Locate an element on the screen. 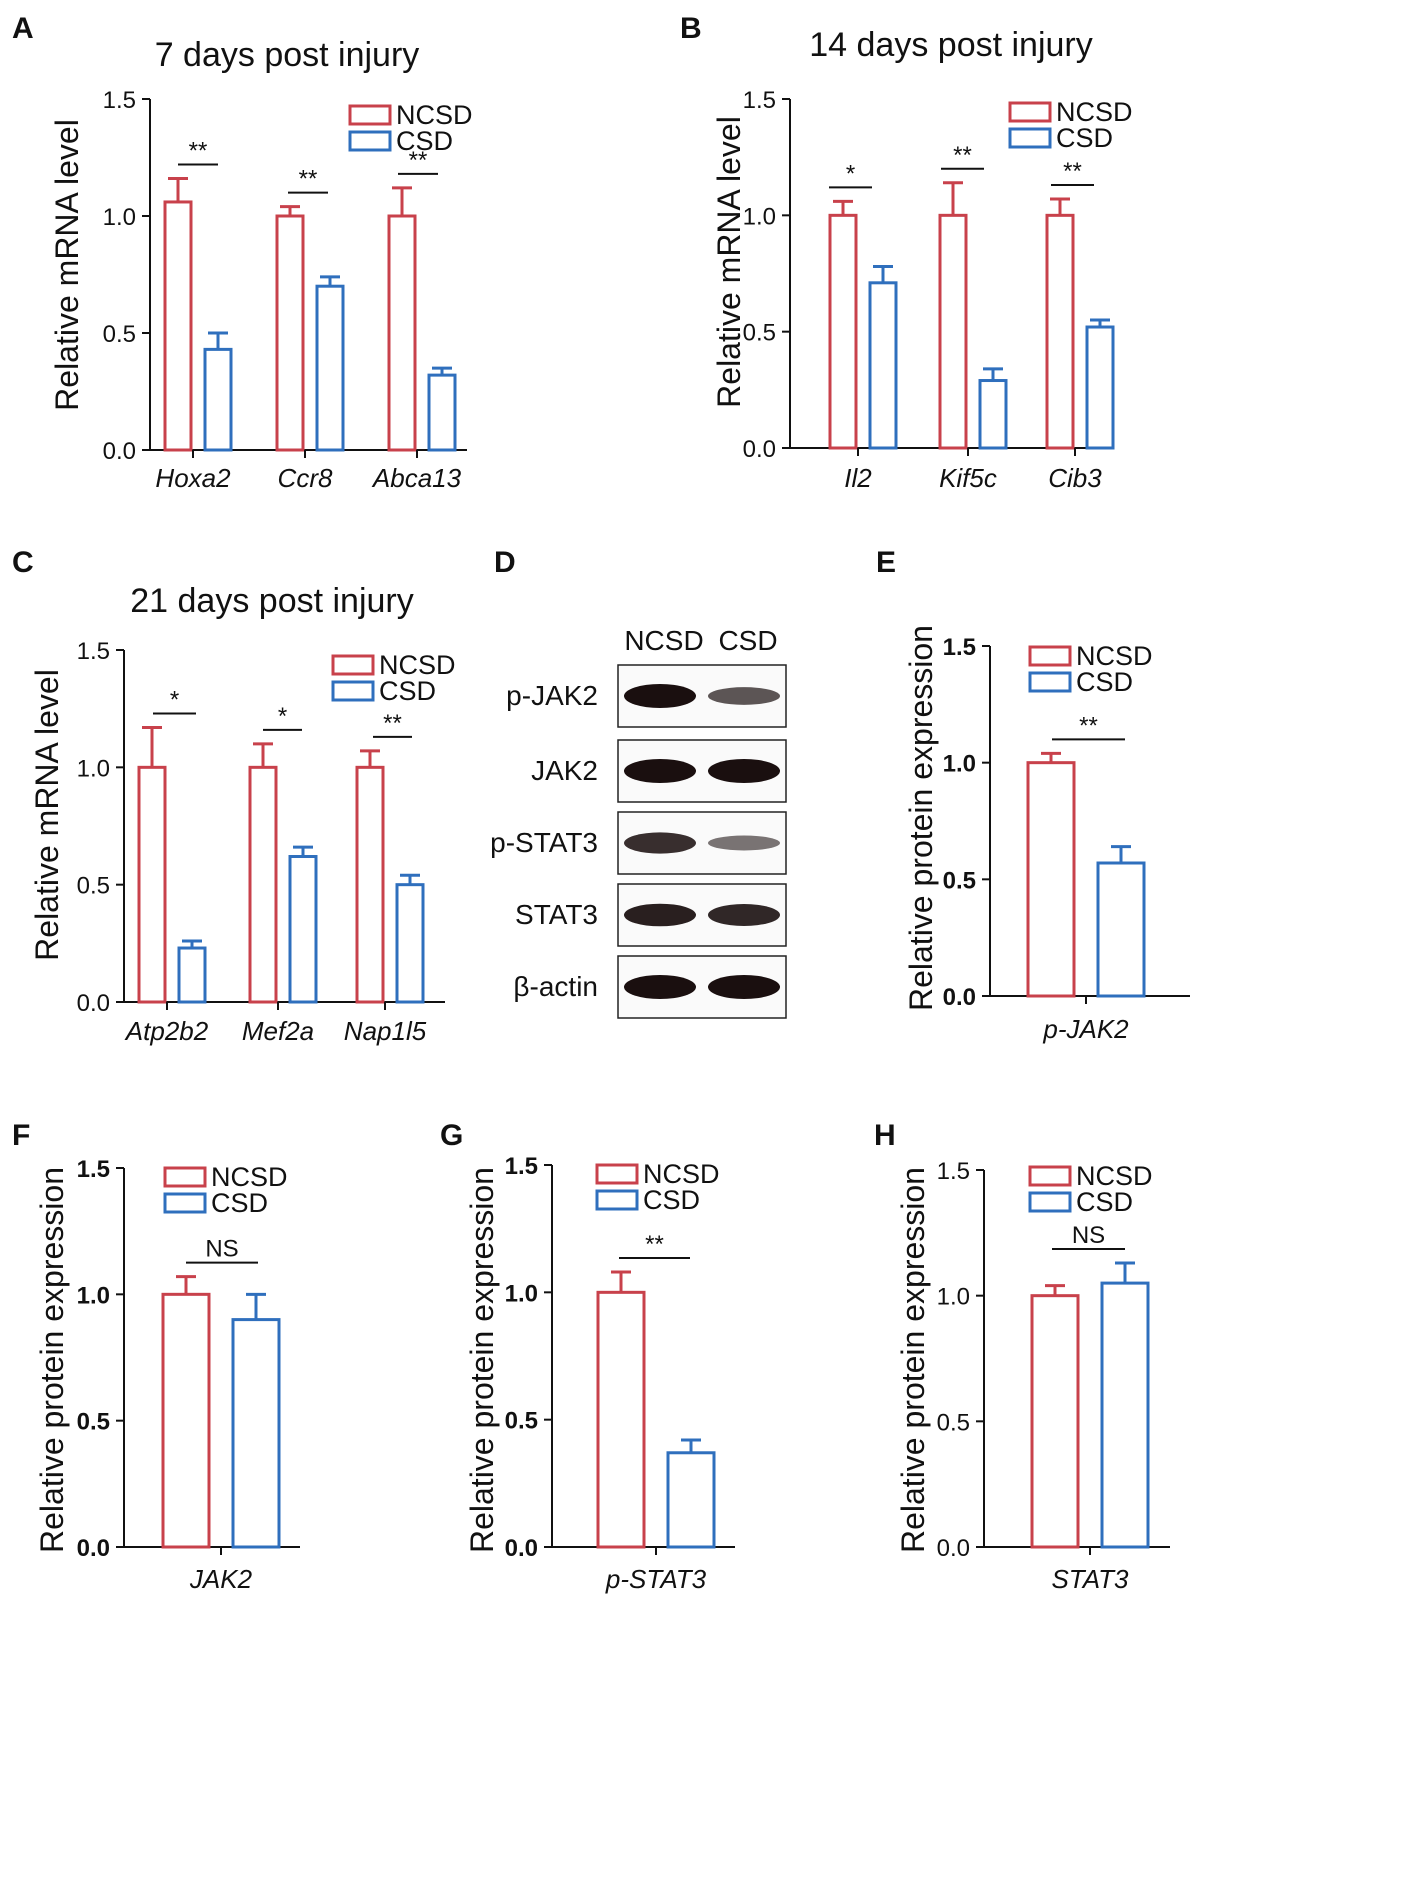  category-label: Il2 is located at coordinates (858, 478).